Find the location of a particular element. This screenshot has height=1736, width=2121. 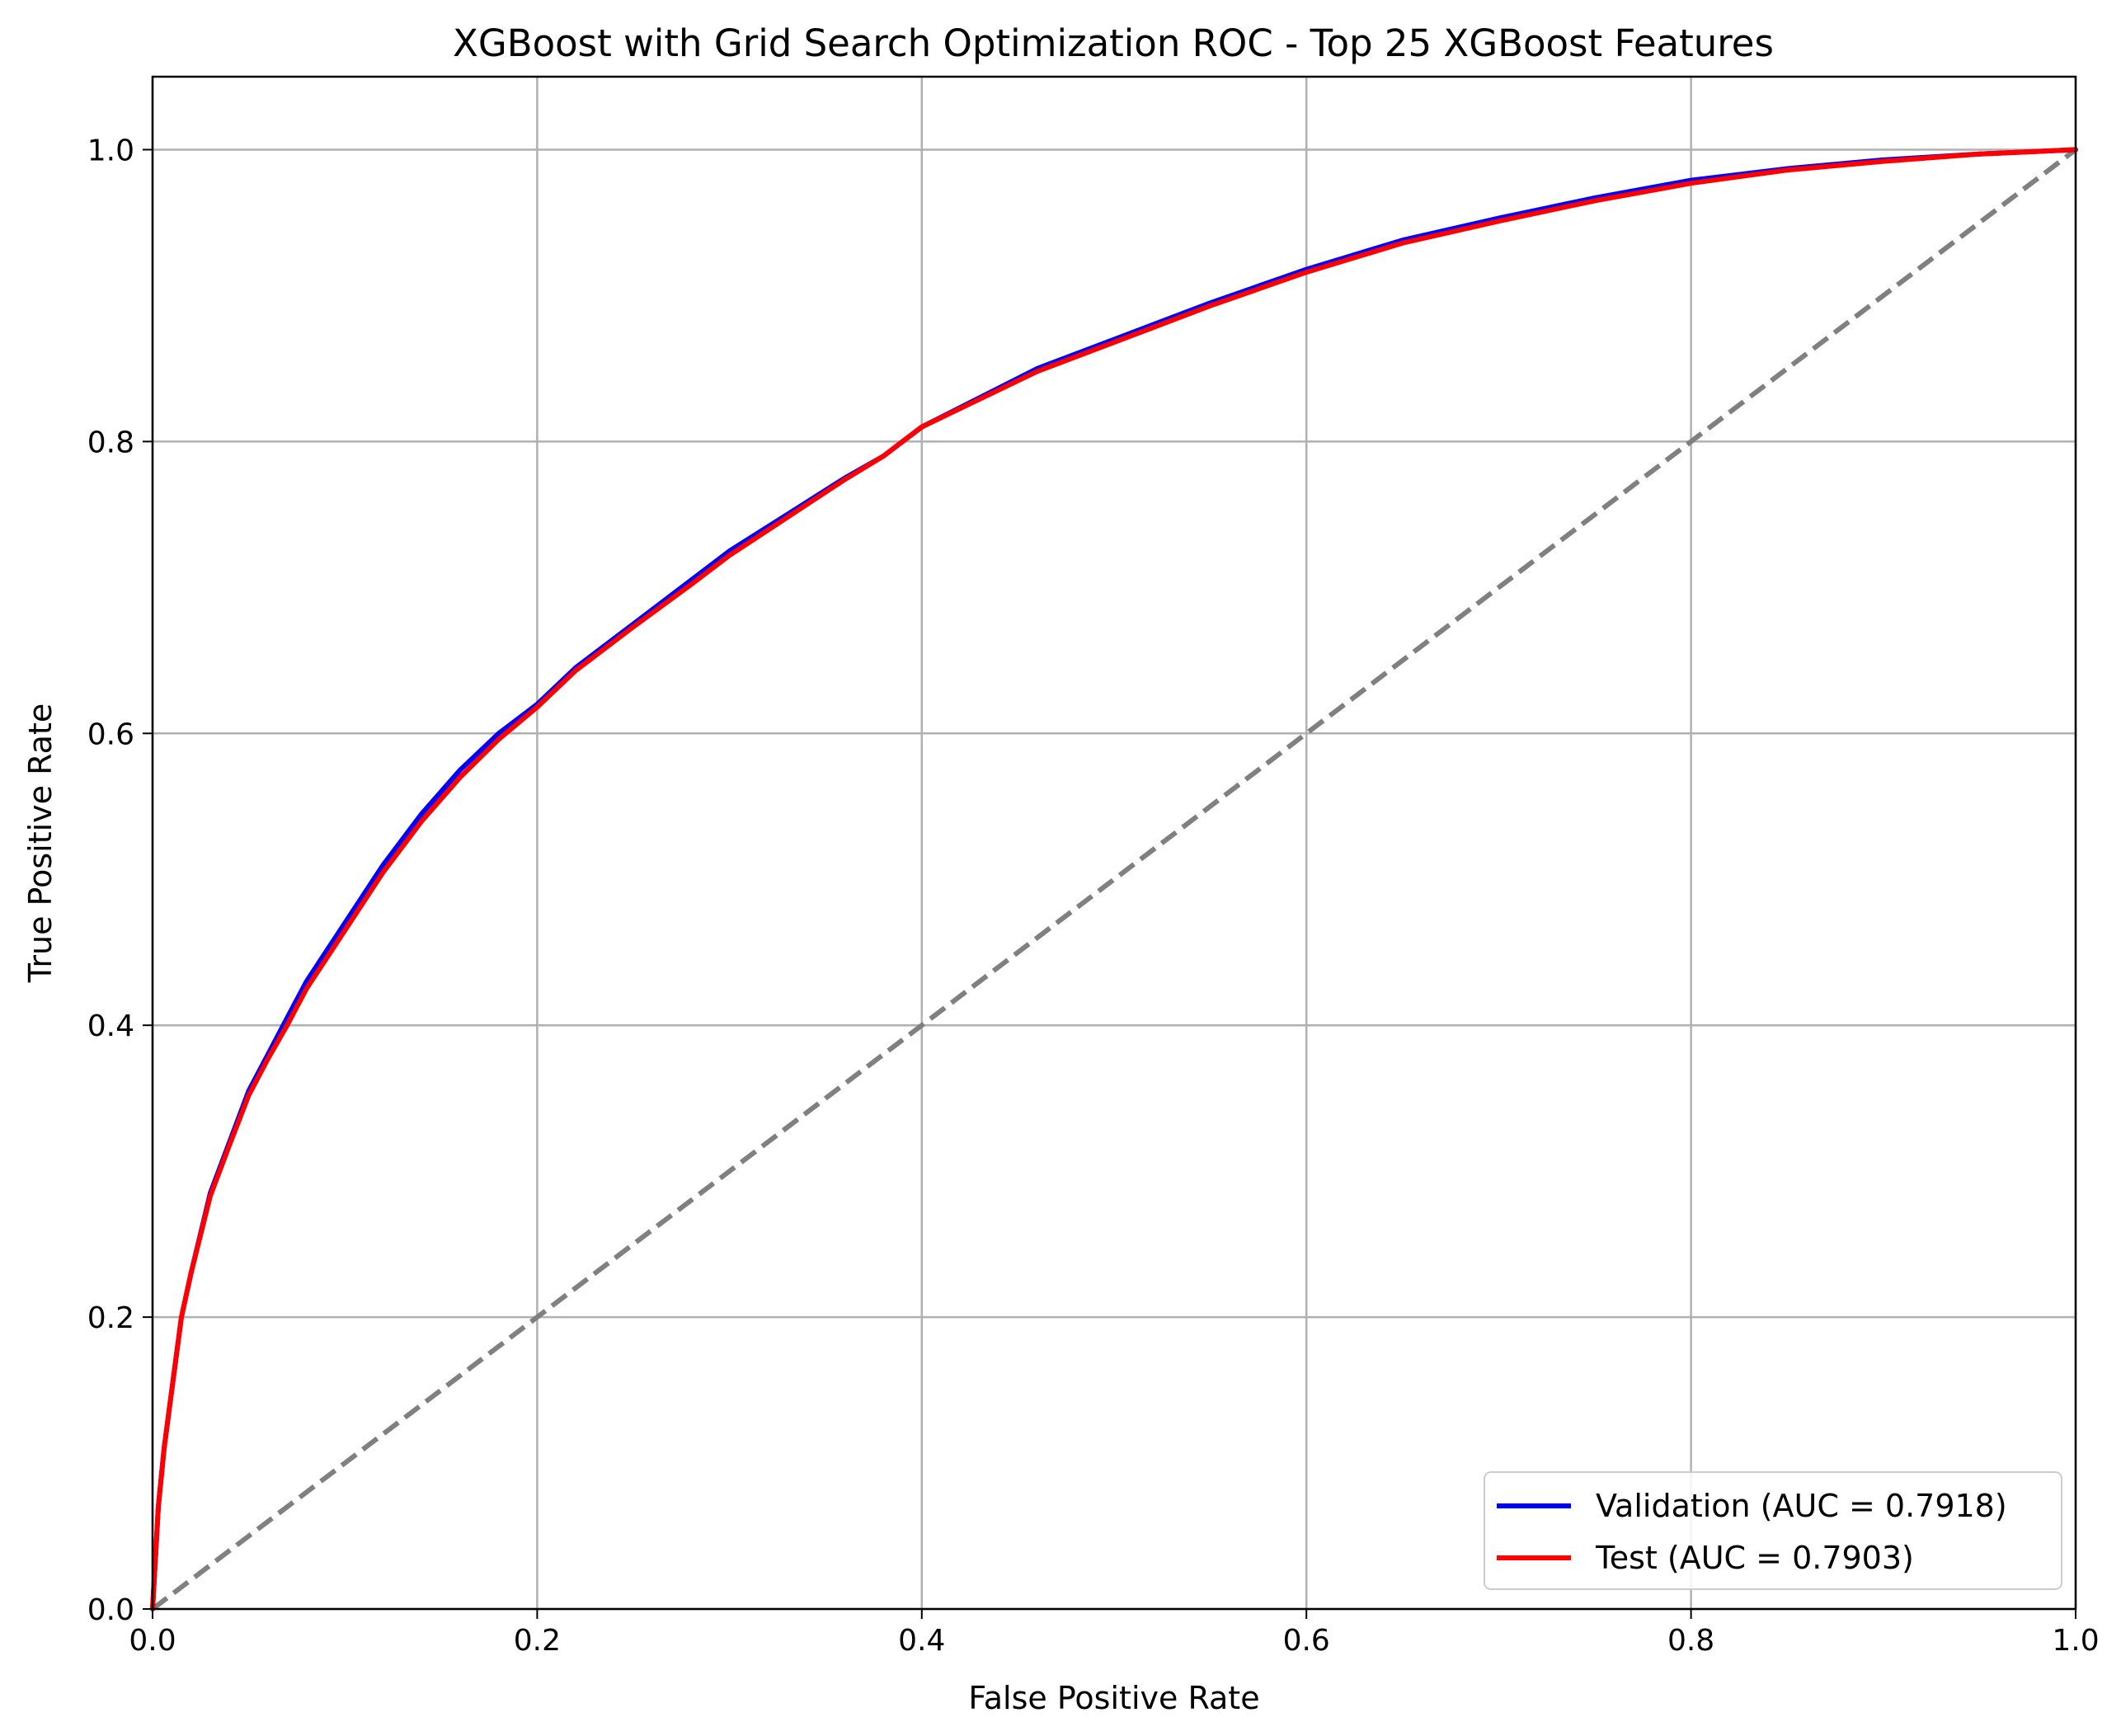

y-axis-title: True Positive Rate is located at coordinates (40, 843).